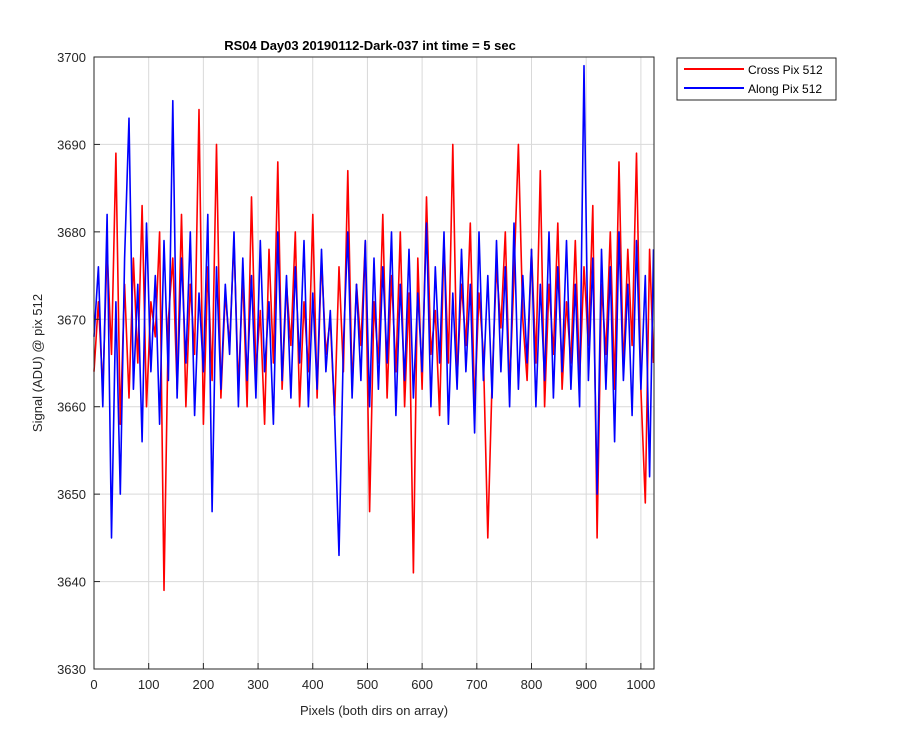  I want to click on y-tick-label: 3640, so click(71, 582).